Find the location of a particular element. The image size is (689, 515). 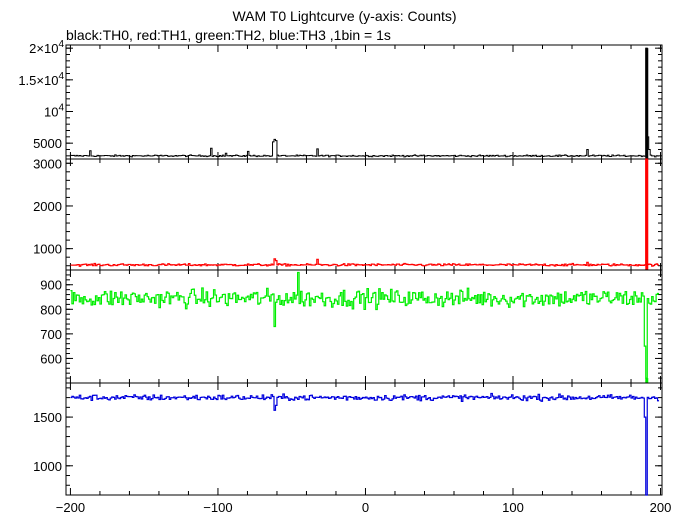

y-tick-label: 800 is located at coordinates (51, 309).